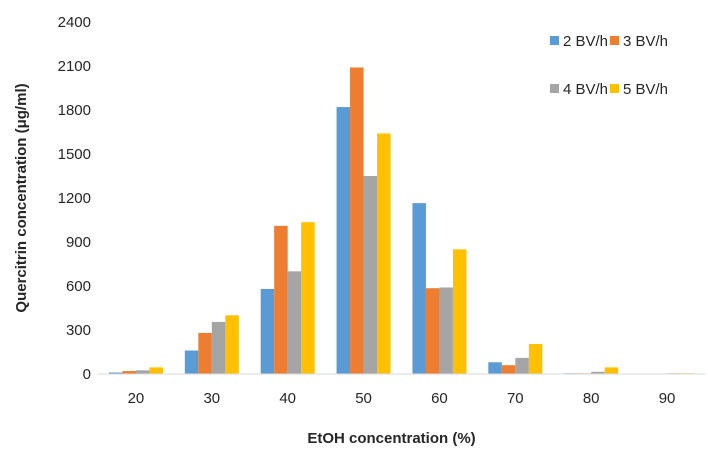  Describe the element at coordinates (591, 398) in the screenshot. I see `x-tick-label: 80` at that location.